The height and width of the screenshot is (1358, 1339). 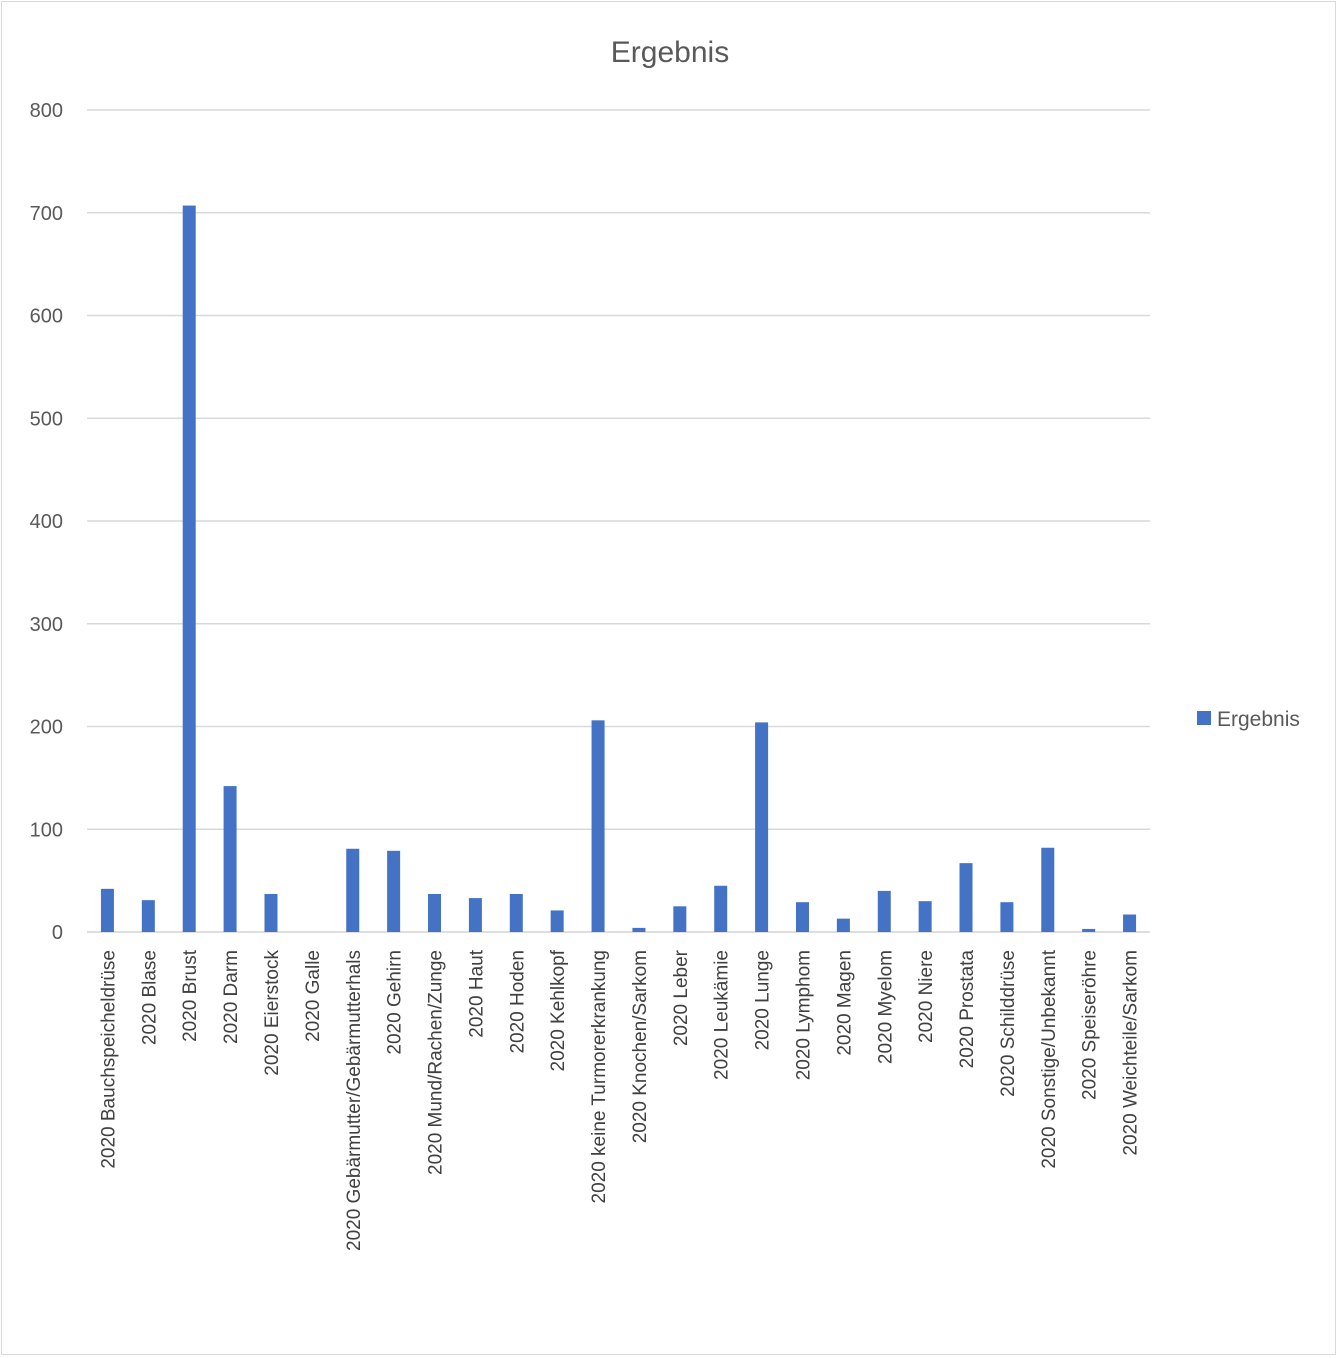 I want to click on legend-label: Ergebnis, so click(x=1258, y=719).